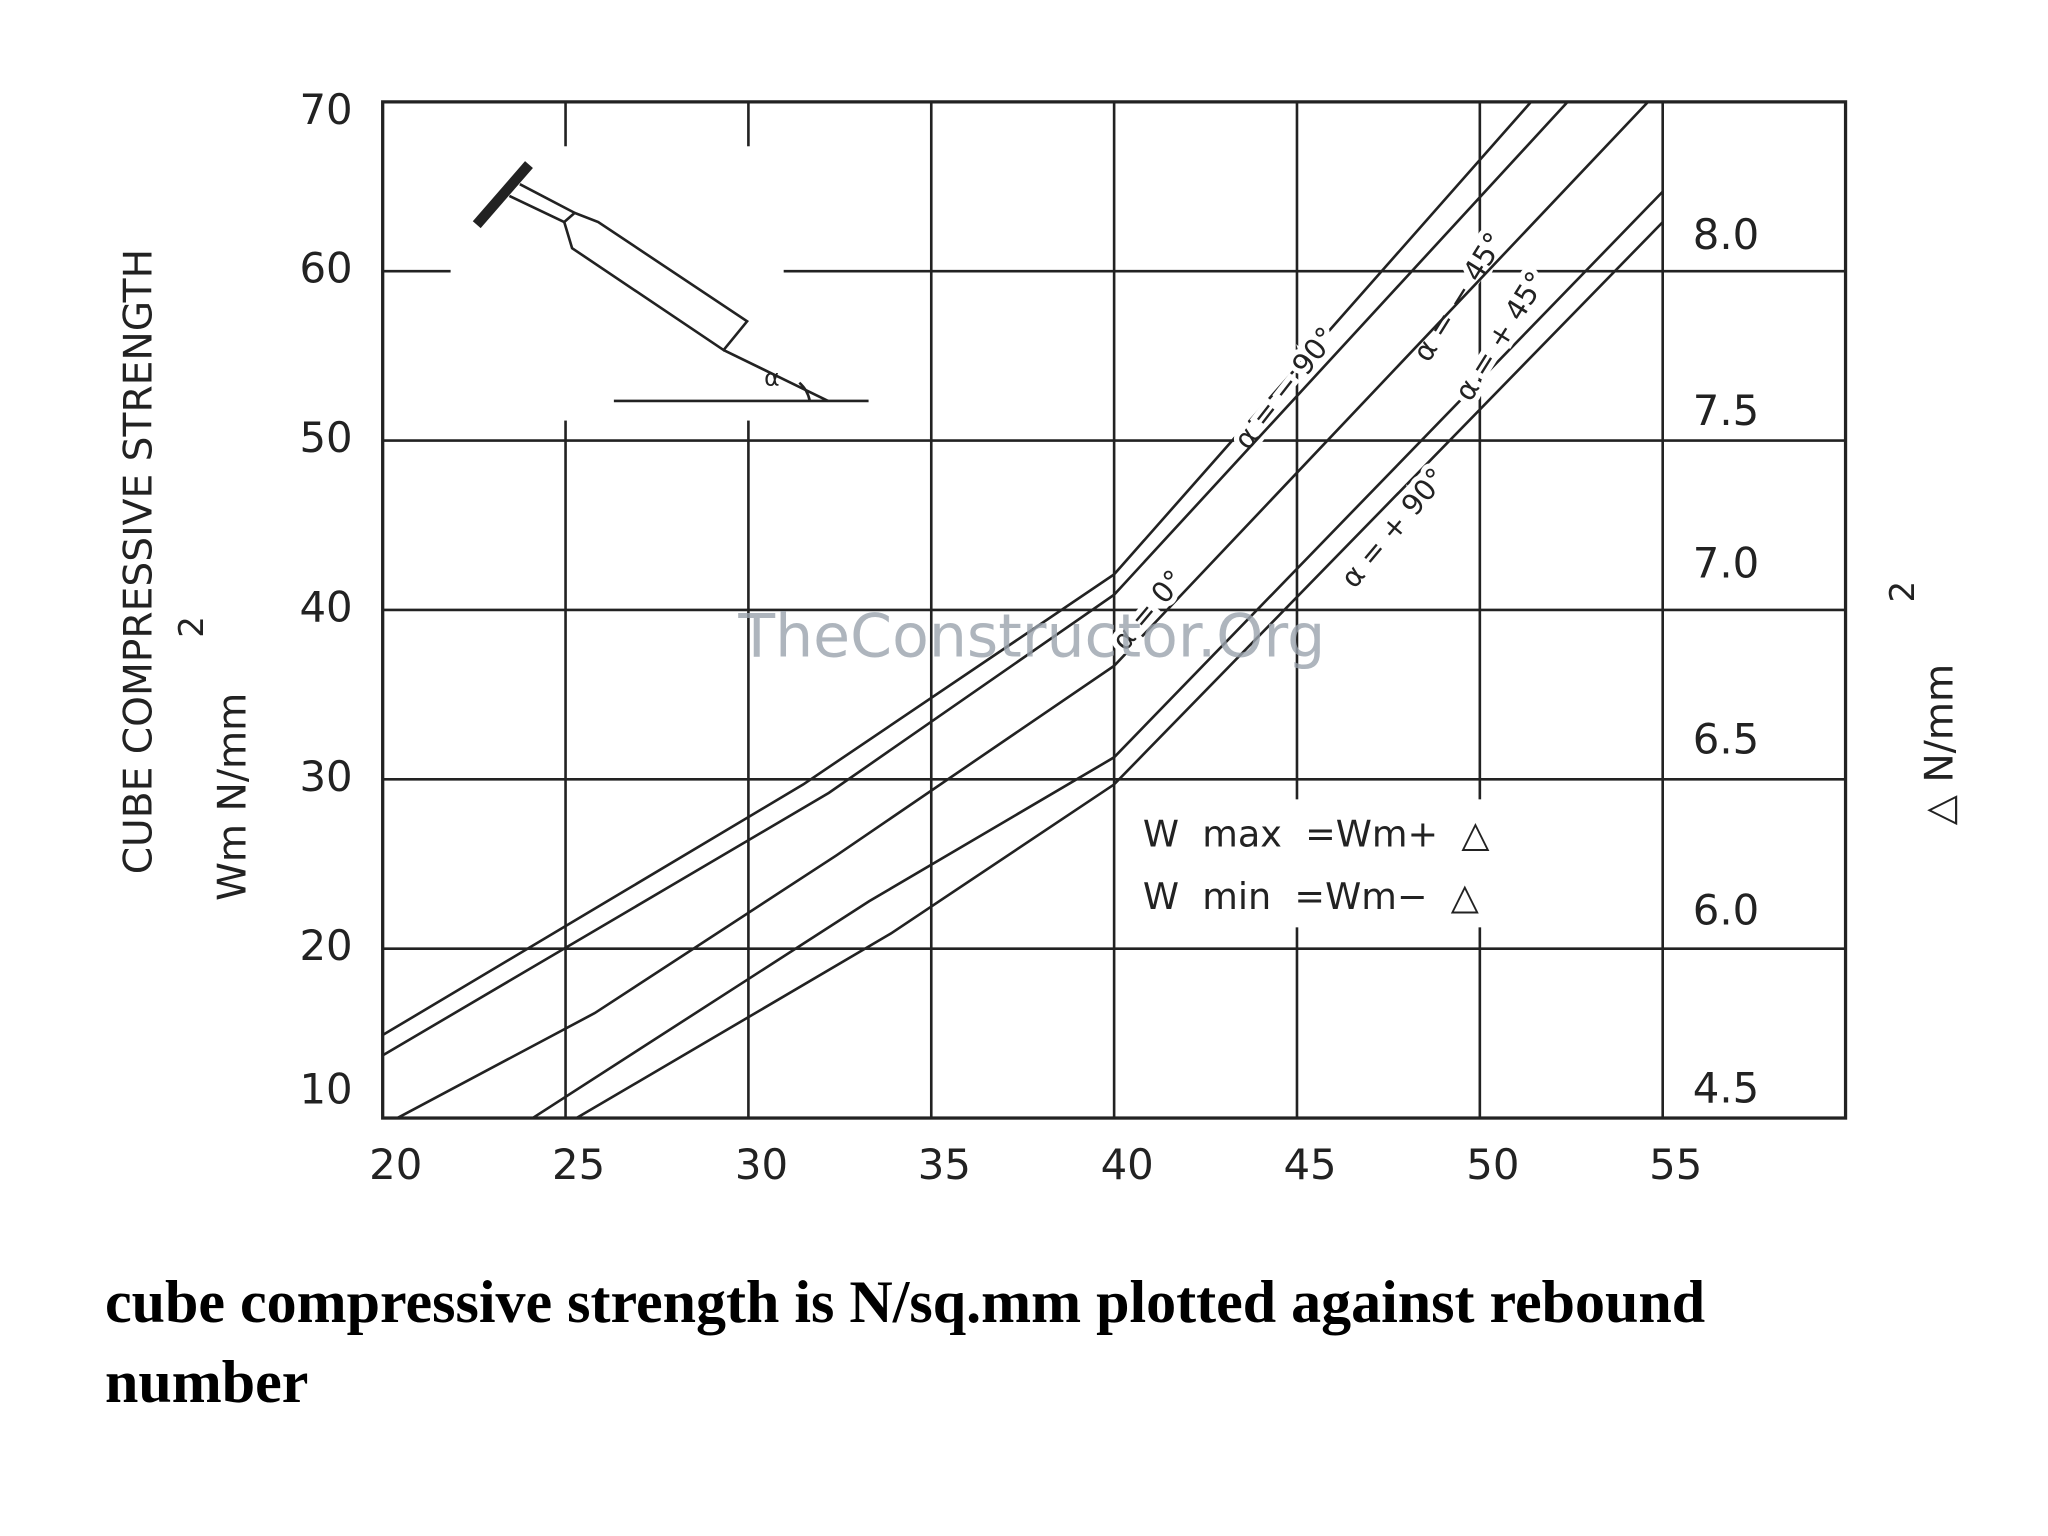  Describe the element at coordinates (1031, 637) in the screenshot. I see `watermark: TheConstructor.Org` at that location.